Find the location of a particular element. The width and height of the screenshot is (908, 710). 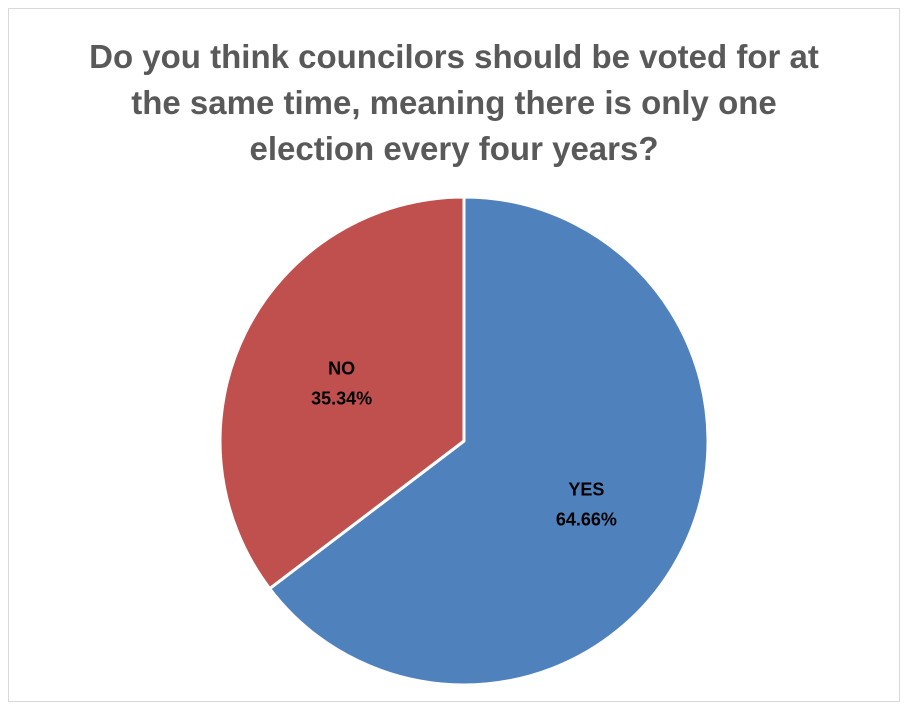

slice-value-yes: 64.66% is located at coordinates (586, 520).